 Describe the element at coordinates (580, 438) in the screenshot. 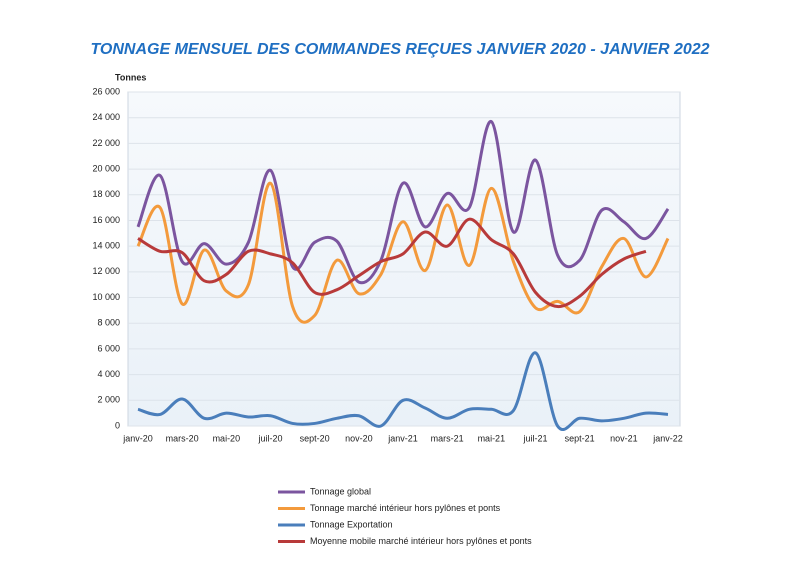

I see `x-tick-label: sept-21` at that location.